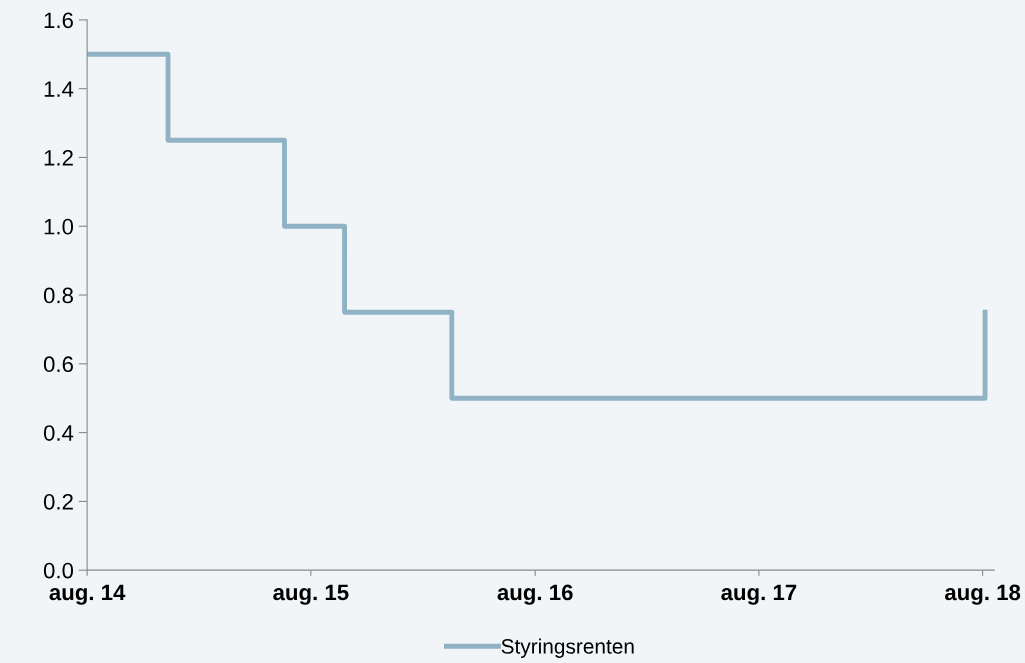 Image resolution: width=1025 pixels, height=663 pixels. What do you see at coordinates (87, 594) in the screenshot?
I see `x-tick-label: aug. 14` at bounding box center [87, 594].